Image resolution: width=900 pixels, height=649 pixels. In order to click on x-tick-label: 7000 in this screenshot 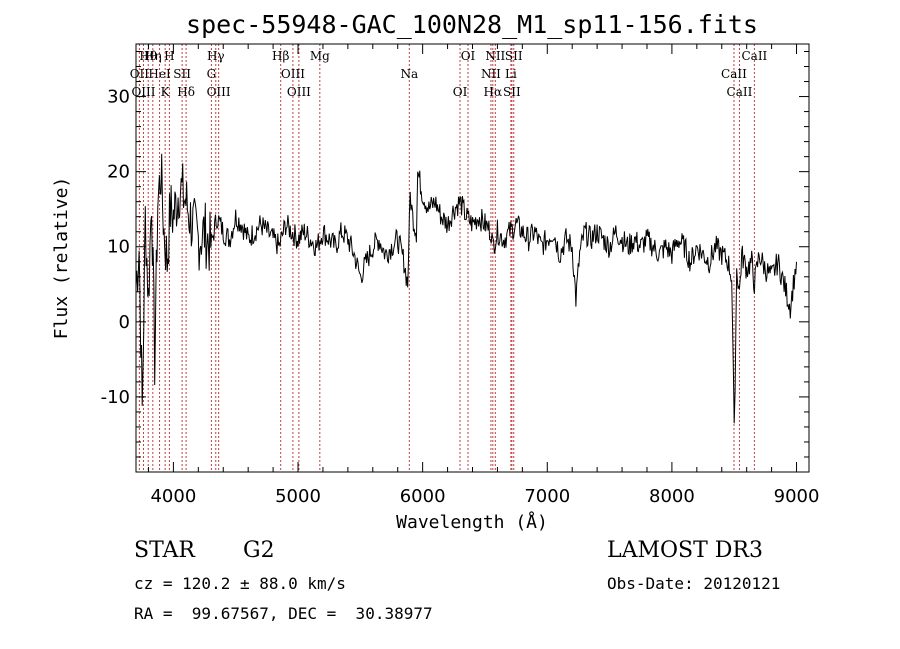, I will do `click(547, 496)`.